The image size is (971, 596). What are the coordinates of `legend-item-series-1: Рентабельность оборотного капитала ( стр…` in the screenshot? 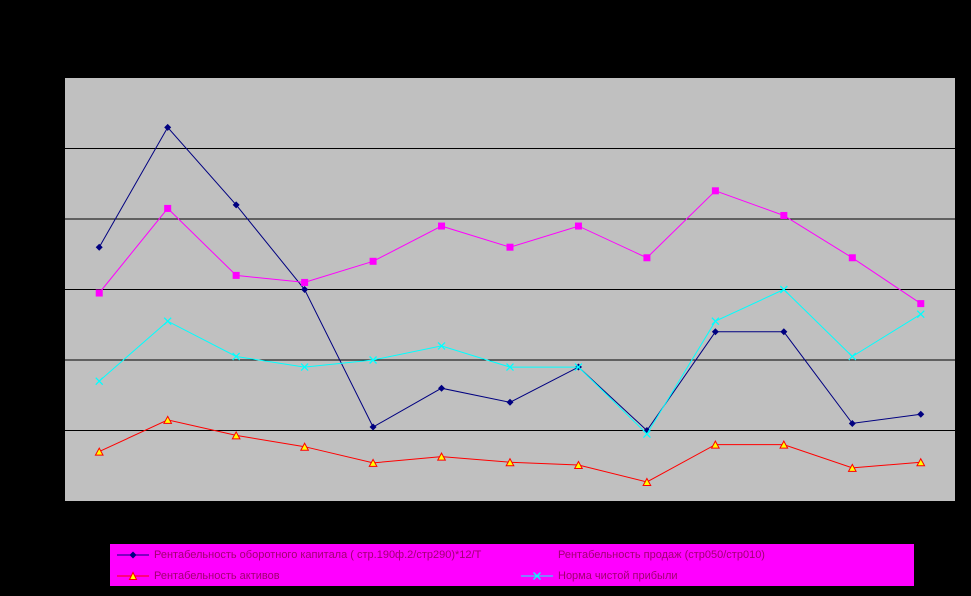 It's located at (298, 555).